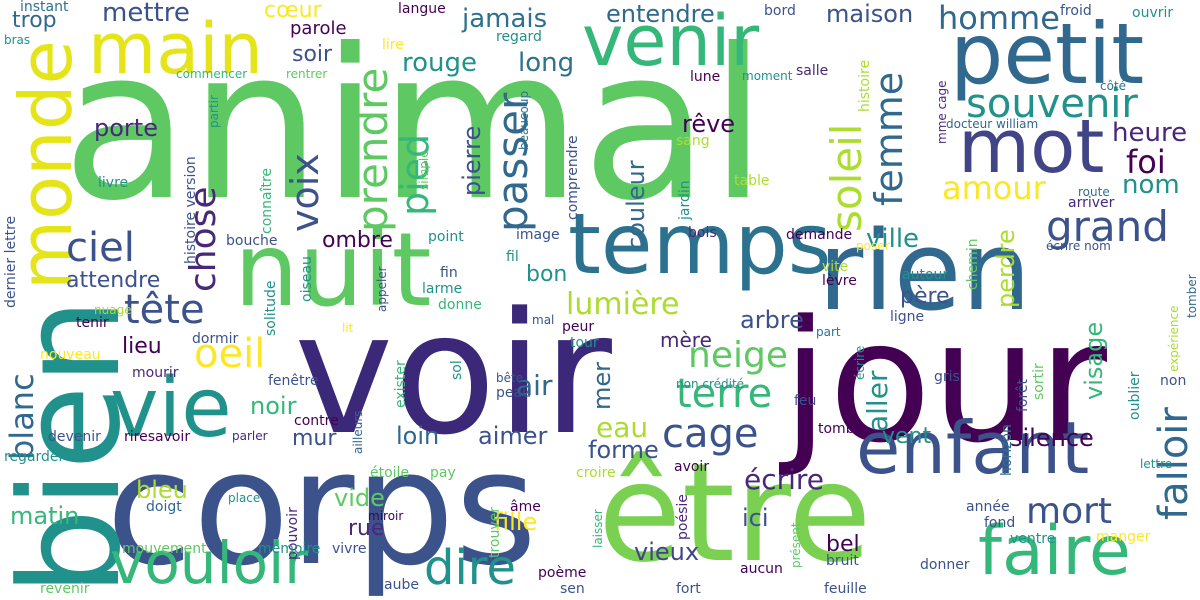 The image size is (1200, 600). What do you see at coordinates (175, 49) in the screenshot?
I see `word-main: main` at bounding box center [175, 49].